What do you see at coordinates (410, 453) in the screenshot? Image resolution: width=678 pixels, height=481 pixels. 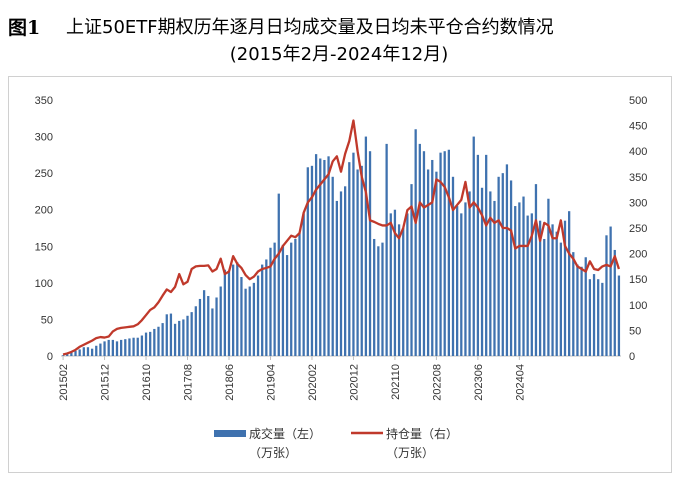 I see `legend-line-unit: （万张）` at bounding box center [410, 453].